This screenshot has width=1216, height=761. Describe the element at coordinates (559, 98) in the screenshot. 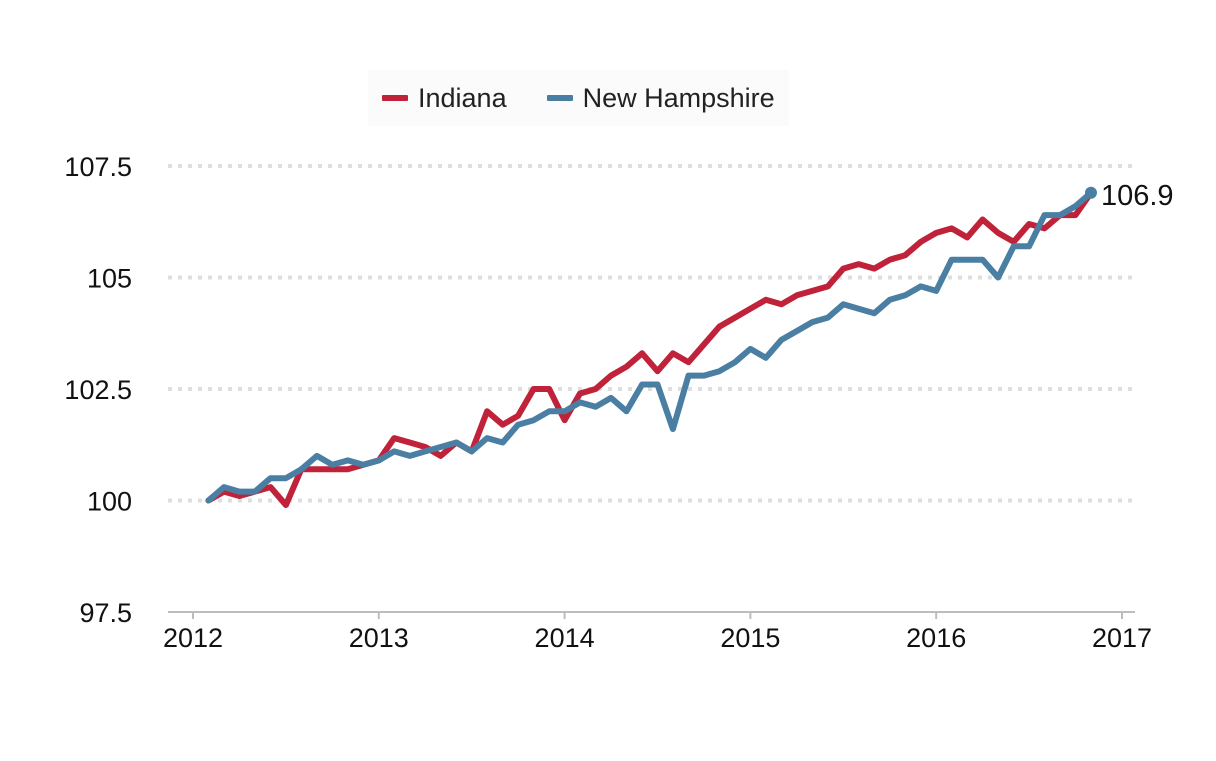

I see `legend-swatch-new-hampshire` at that location.